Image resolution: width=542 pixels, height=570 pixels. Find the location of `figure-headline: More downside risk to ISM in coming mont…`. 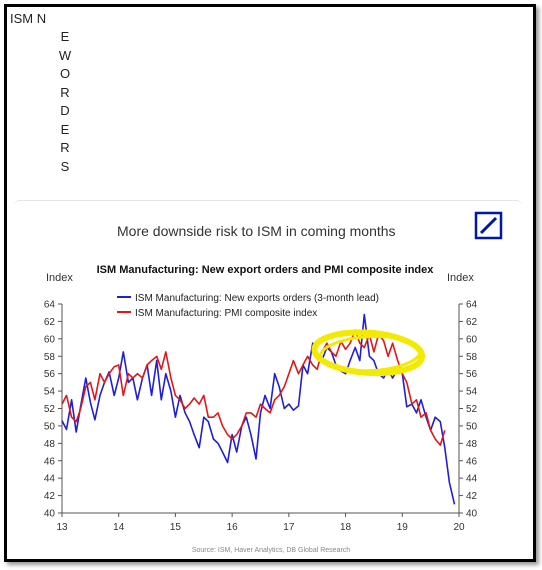

figure-headline: More downside risk to ISM in coming mont… is located at coordinates (256, 231).